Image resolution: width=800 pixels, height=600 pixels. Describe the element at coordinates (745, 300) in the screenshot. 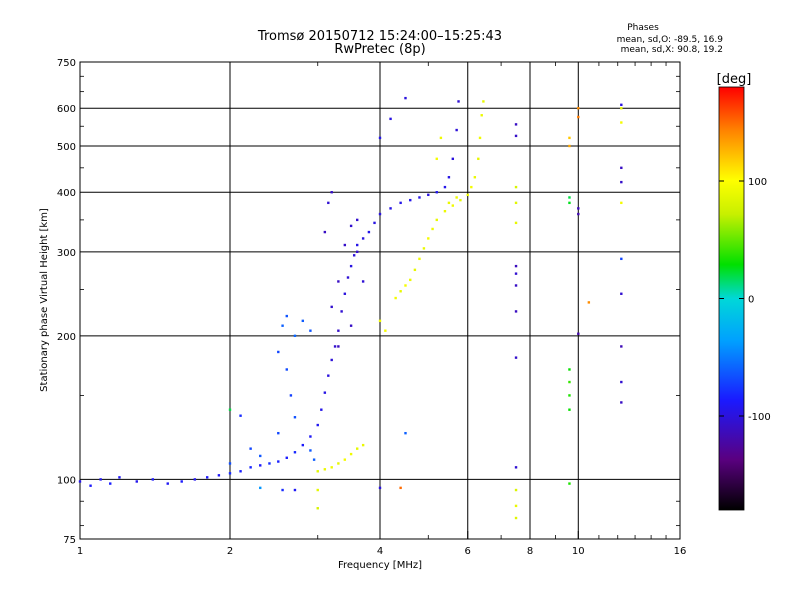

I see `colorbar-ticks: 100 0 -100` at that location.